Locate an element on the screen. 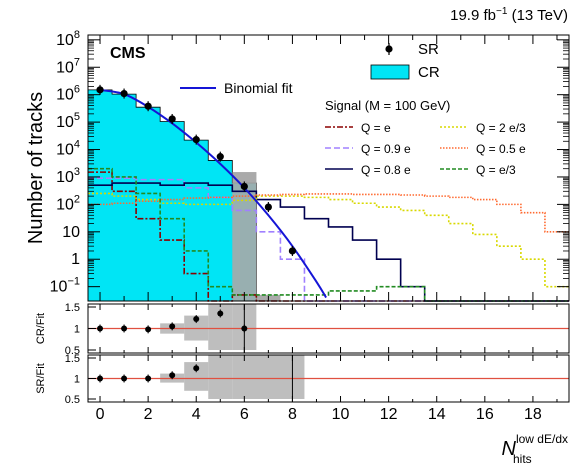 Image resolution: width=580 pixels, height=470 pixels. legend-signal-header: Signal (M = 100 GeV) is located at coordinates (387, 105).